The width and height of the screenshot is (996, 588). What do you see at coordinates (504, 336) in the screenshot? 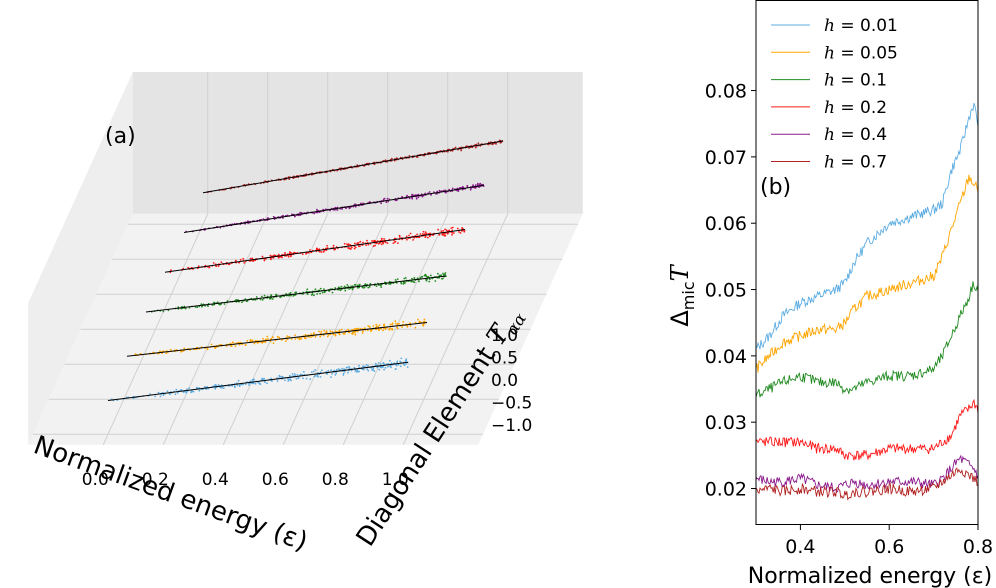
I see `z-tick-label: 1.0` at bounding box center [504, 336].